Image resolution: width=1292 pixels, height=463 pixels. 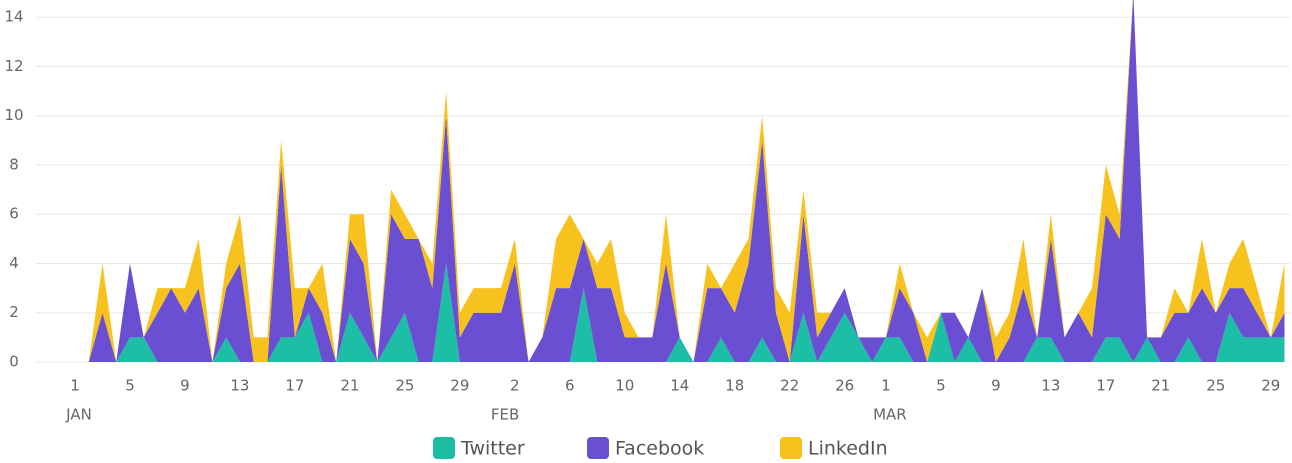 I want to click on y-tick-label: 2, so click(x=14, y=312).